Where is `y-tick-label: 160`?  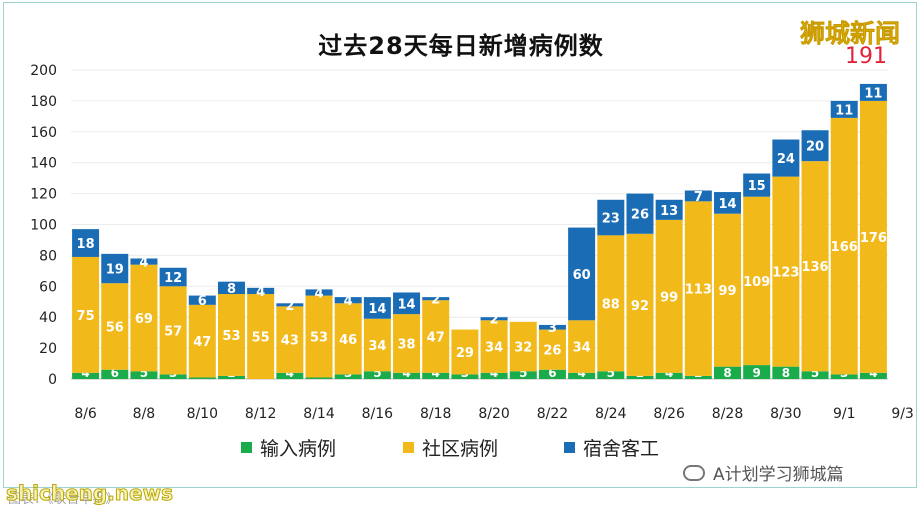
y-tick-label: 160 is located at coordinates (43, 133).